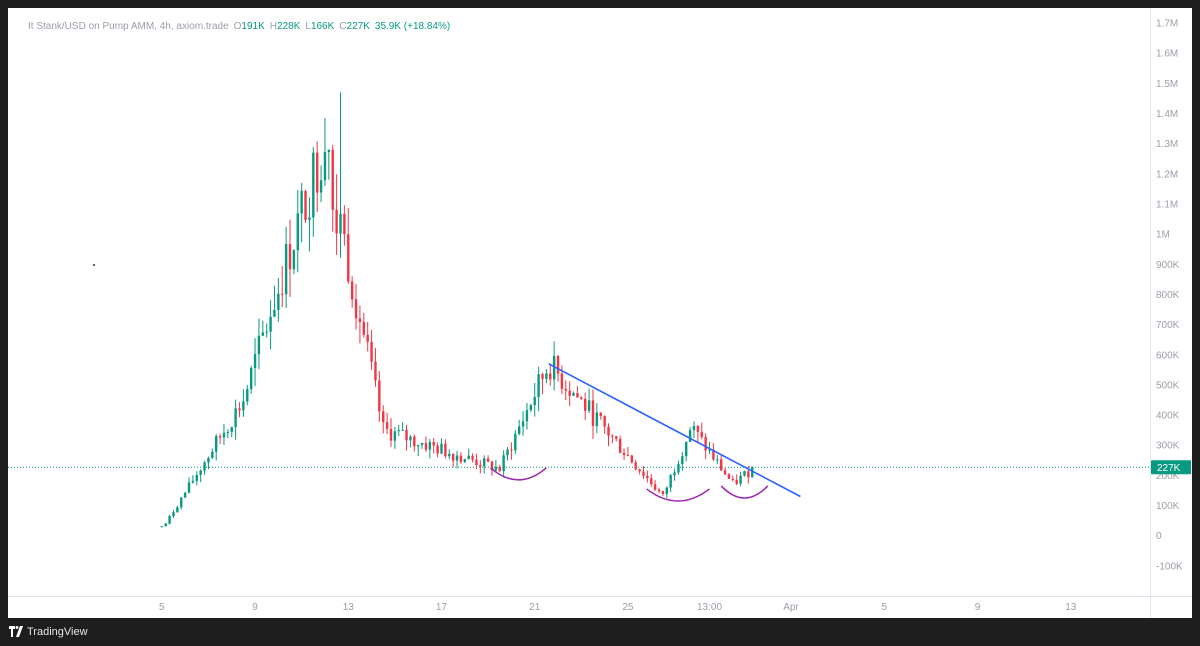 The height and width of the screenshot is (646, 1200). I want to click on current-price-badge, so click(1171, 467).